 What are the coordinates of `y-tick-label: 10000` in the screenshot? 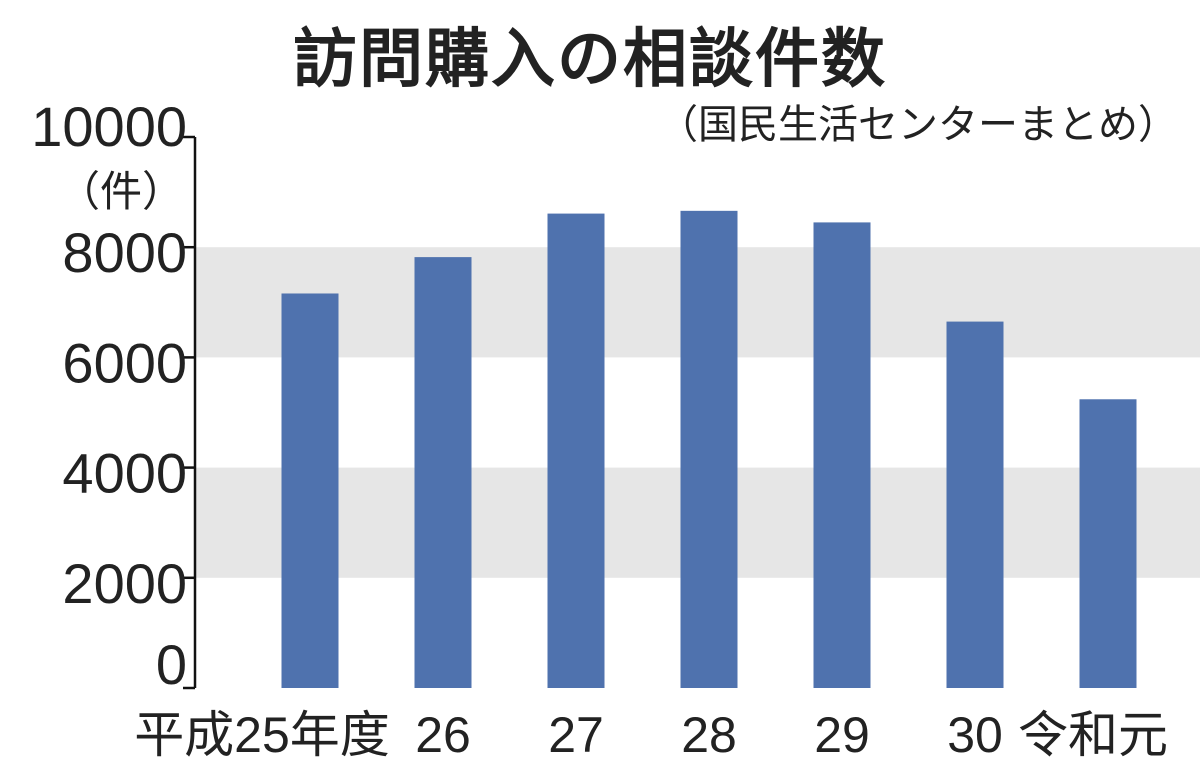 It's located at (109, 126).